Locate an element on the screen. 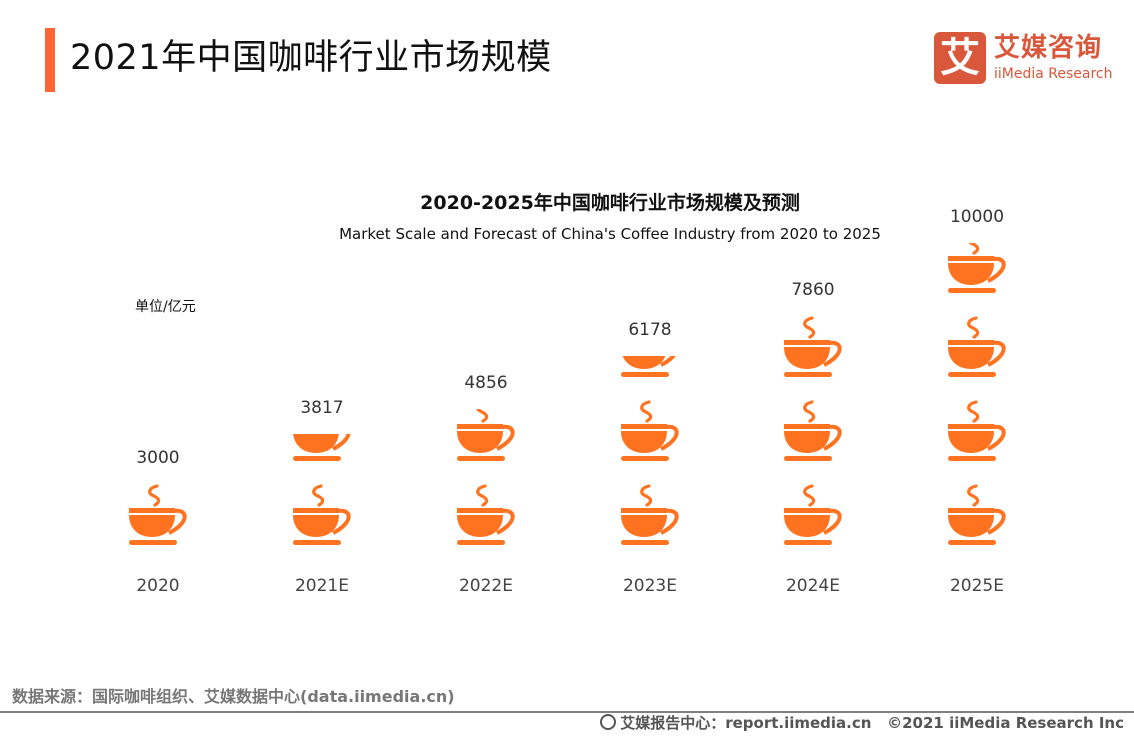  logo-icon: 艾 is located at coordinates (960, 58).